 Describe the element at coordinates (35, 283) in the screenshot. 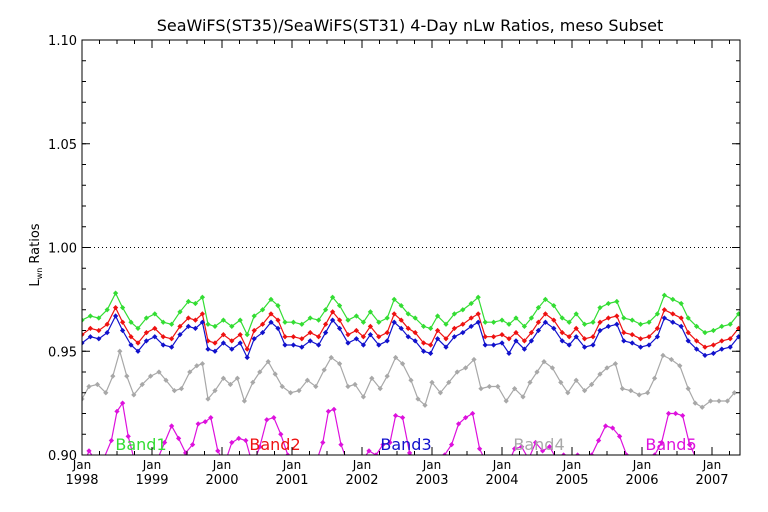

I see `y-axis-label-main: L` at that location.